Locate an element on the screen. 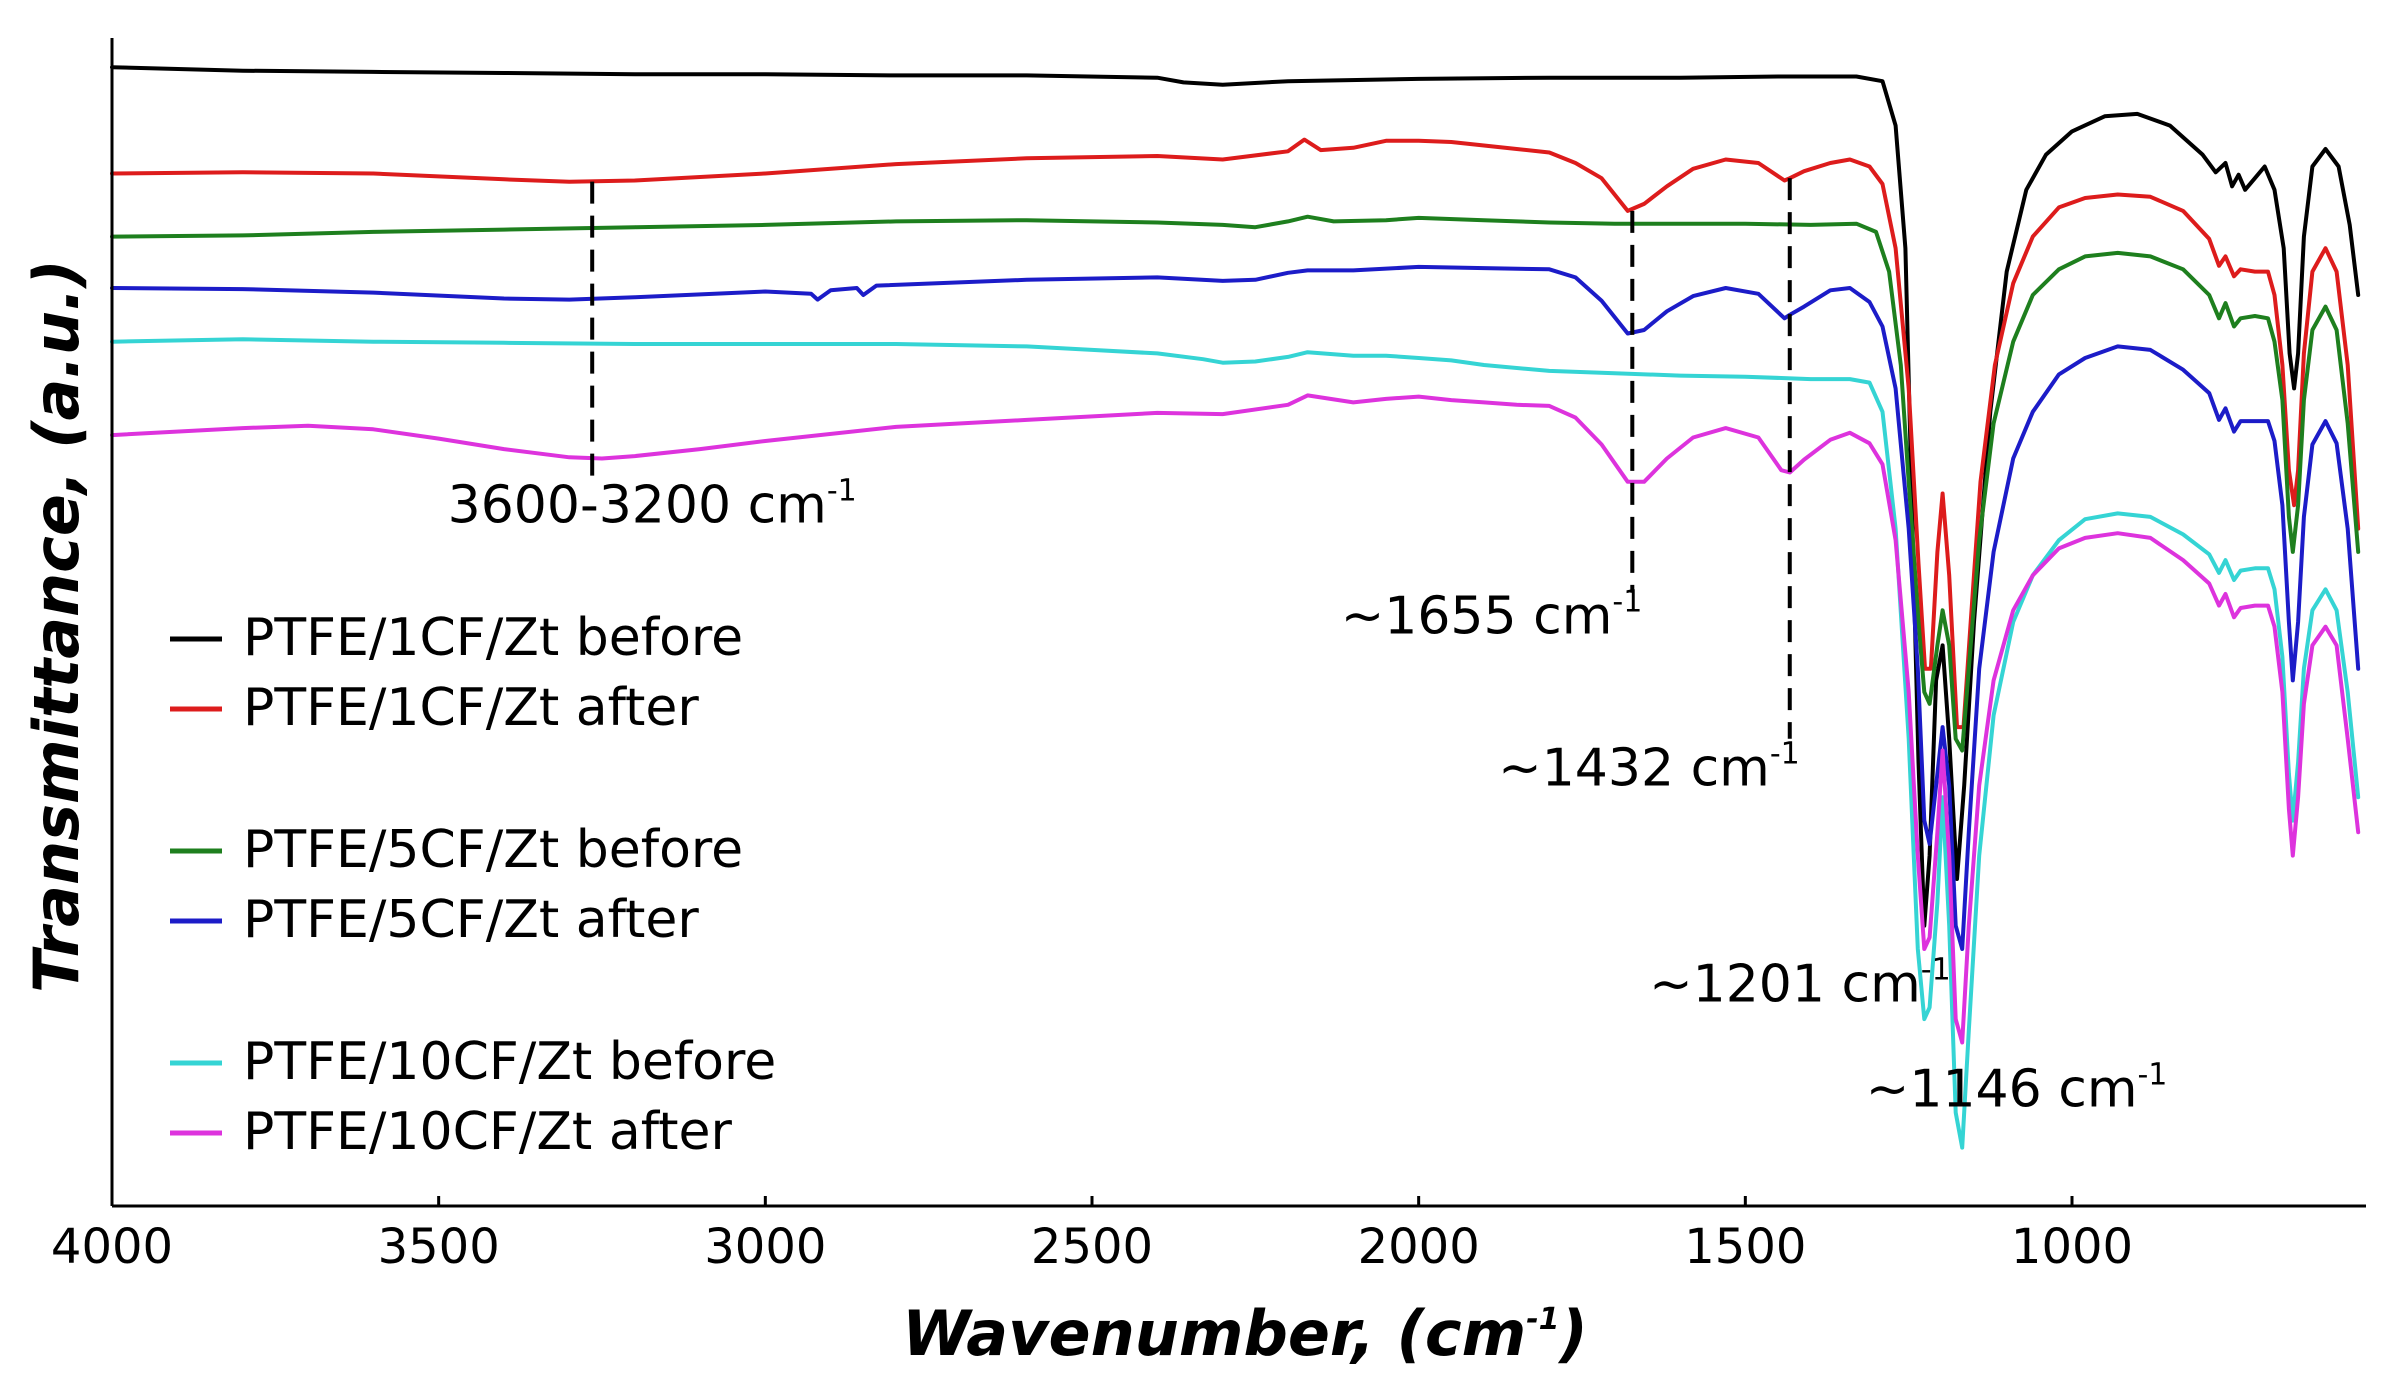 The width and height of the screenshot is (2384, 1386). x-tick-label: 4000 is located at coordinates (112, 1247).